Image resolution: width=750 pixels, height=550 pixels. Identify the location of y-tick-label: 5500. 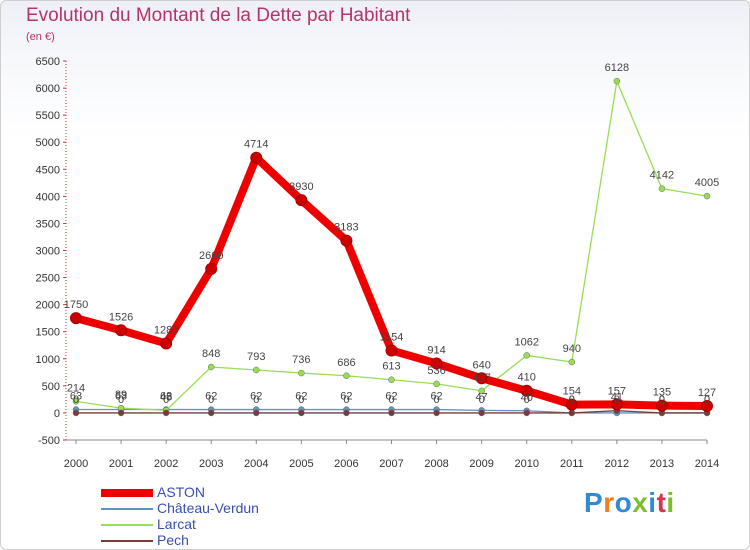
(48, 116).